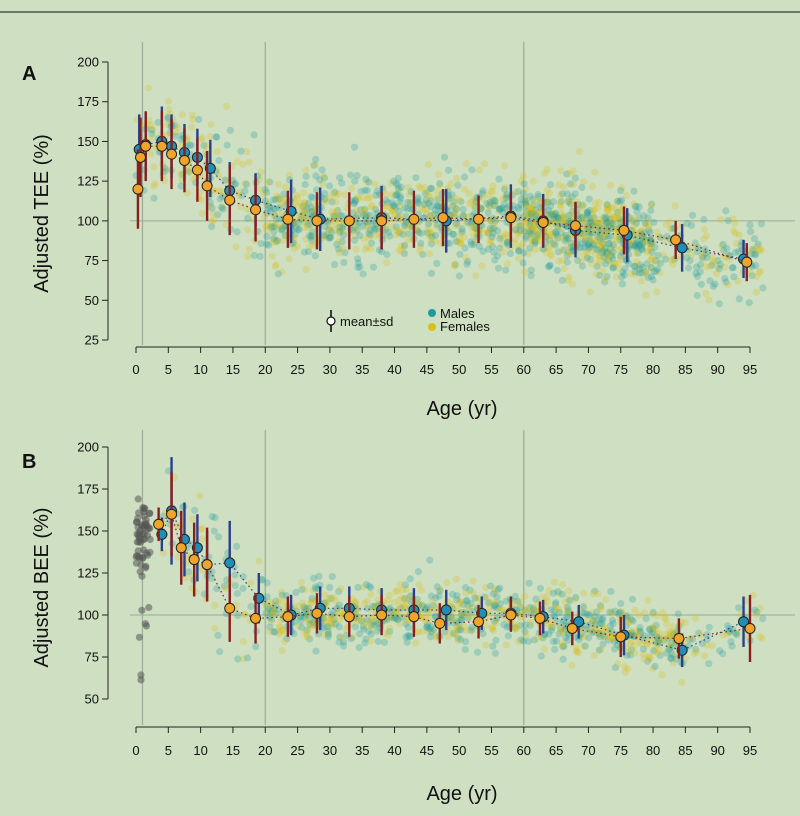  Describe the element at coordinates (168, 369) in the screenshot. I see `x-tick-label: 5` at that location.